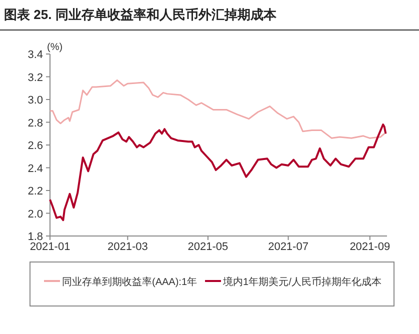 The height and width of the screenshot is (334, 419). Describe the element at coordinates (208, 247) in the screenshot. I see `xtick: 2021-05` at that location.